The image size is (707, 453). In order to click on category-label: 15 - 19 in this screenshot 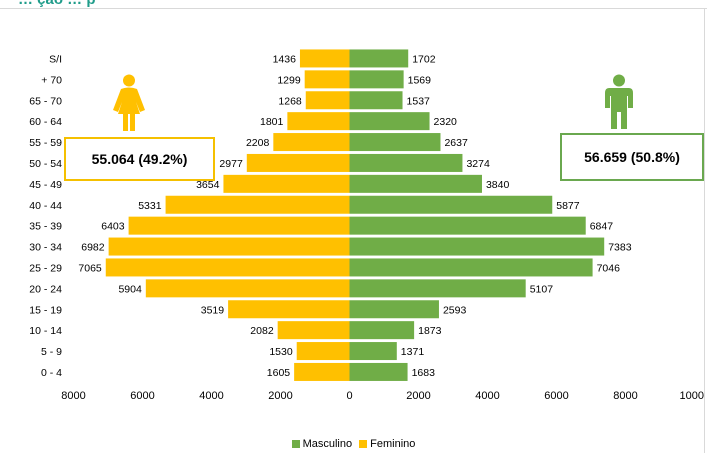, I will do `click(45, 310)`.